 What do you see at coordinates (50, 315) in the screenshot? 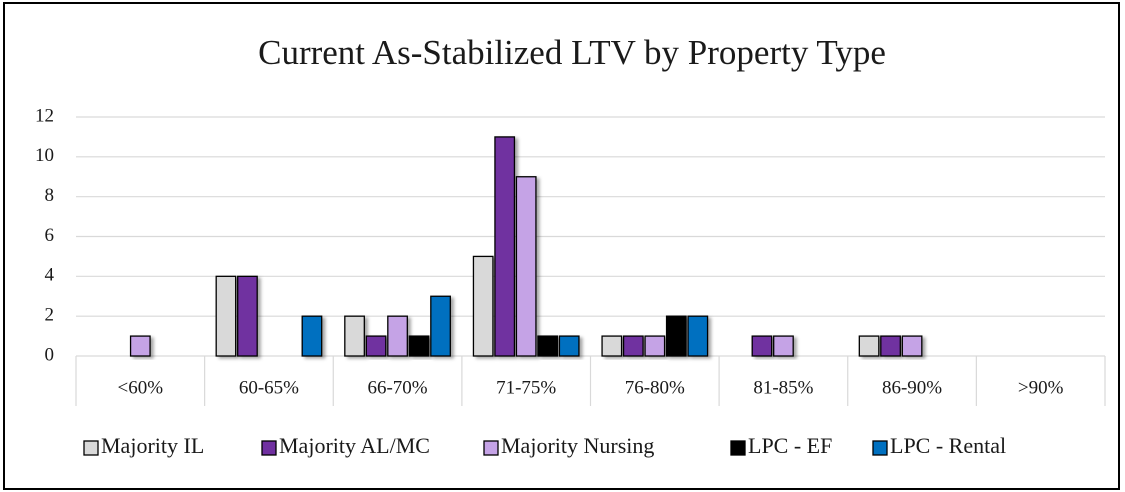
I see `y-tick-label: 2` at bounding box center [50, 315].